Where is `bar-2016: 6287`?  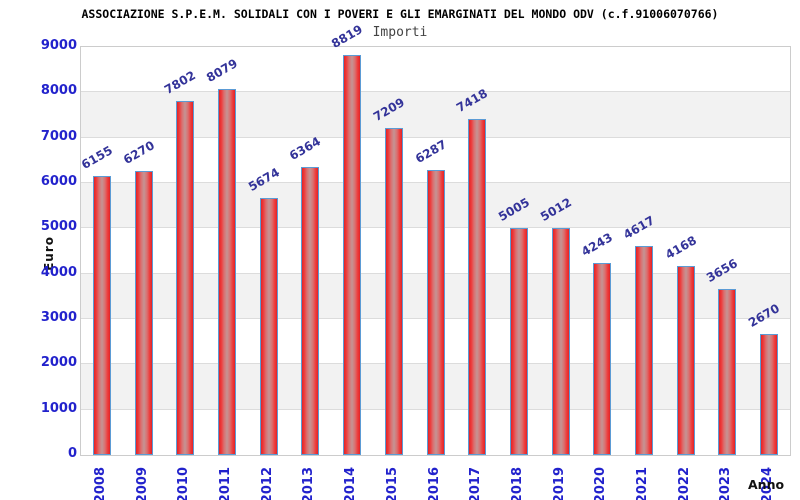 bar-2016: 6287 is located at coordinates (430, 296).